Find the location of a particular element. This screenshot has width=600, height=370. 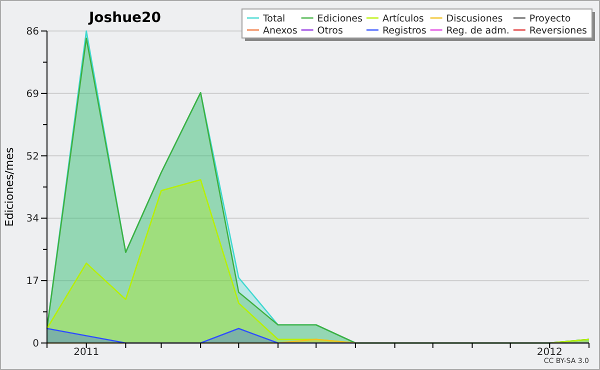

y-tick-label: 52 is located at coordinates (32, 156).